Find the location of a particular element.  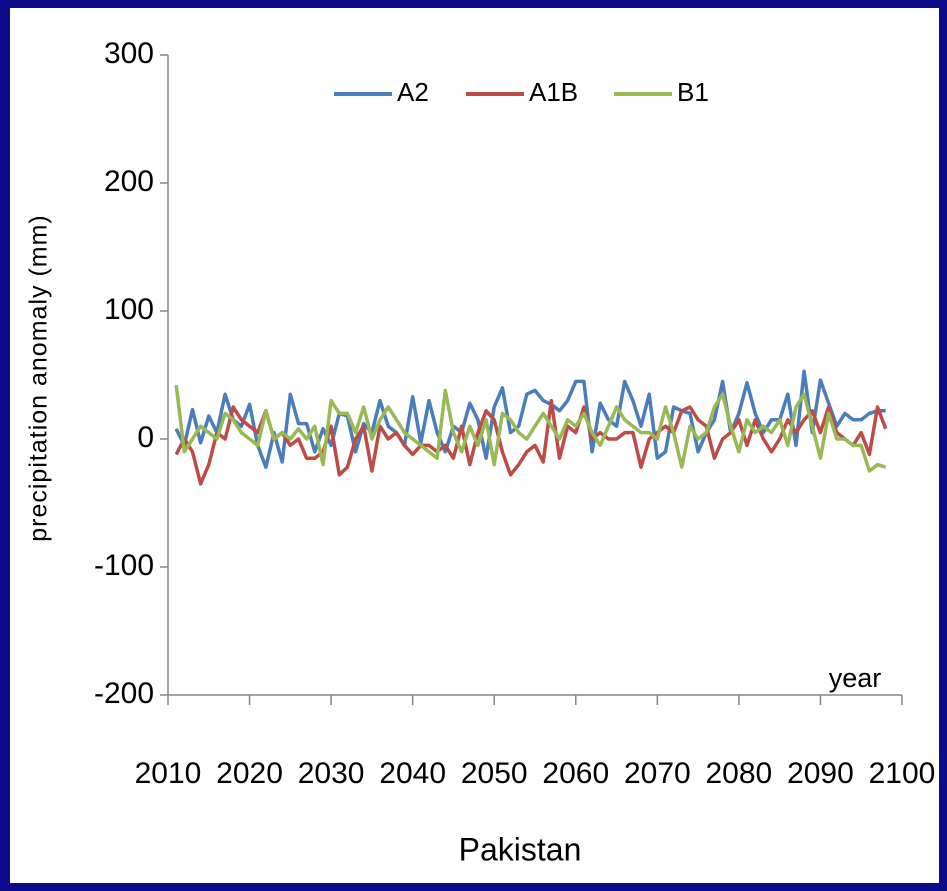

y-tick-label: -200 is located at coordinates (124, 693).